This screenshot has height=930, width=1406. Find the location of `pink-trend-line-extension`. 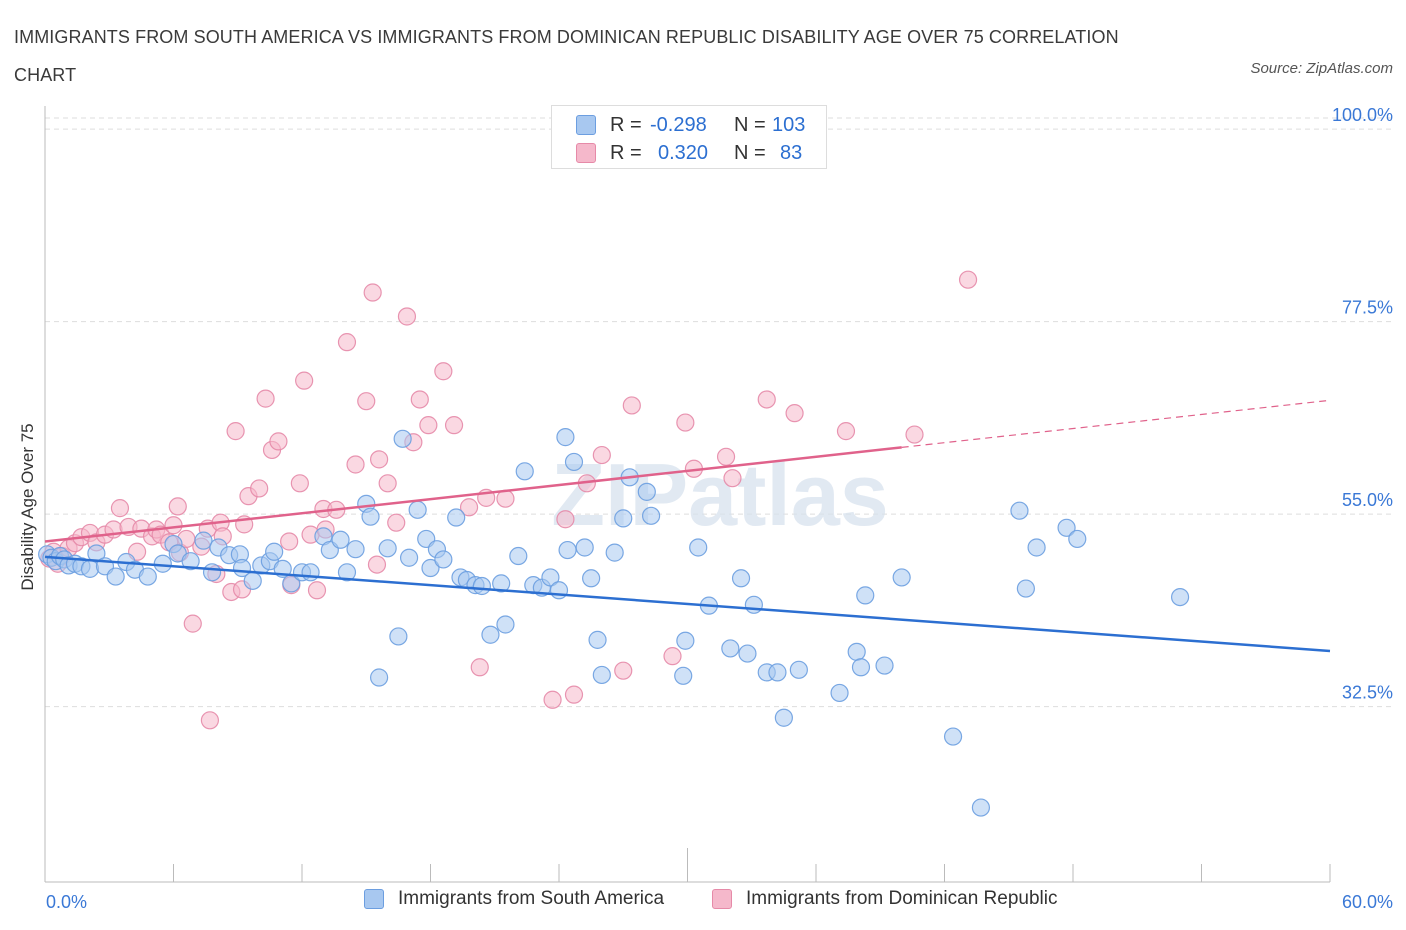

pink-trend-line-extension is located at coordinates (1116, 423).